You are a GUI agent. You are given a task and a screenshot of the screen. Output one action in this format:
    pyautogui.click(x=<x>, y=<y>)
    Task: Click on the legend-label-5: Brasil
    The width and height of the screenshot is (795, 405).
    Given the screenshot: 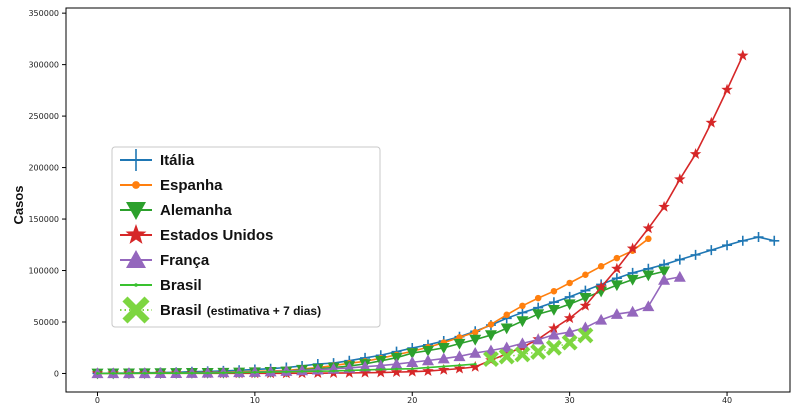 What is the action you would take?
    pyautogui.click(x=181, y=285)
    